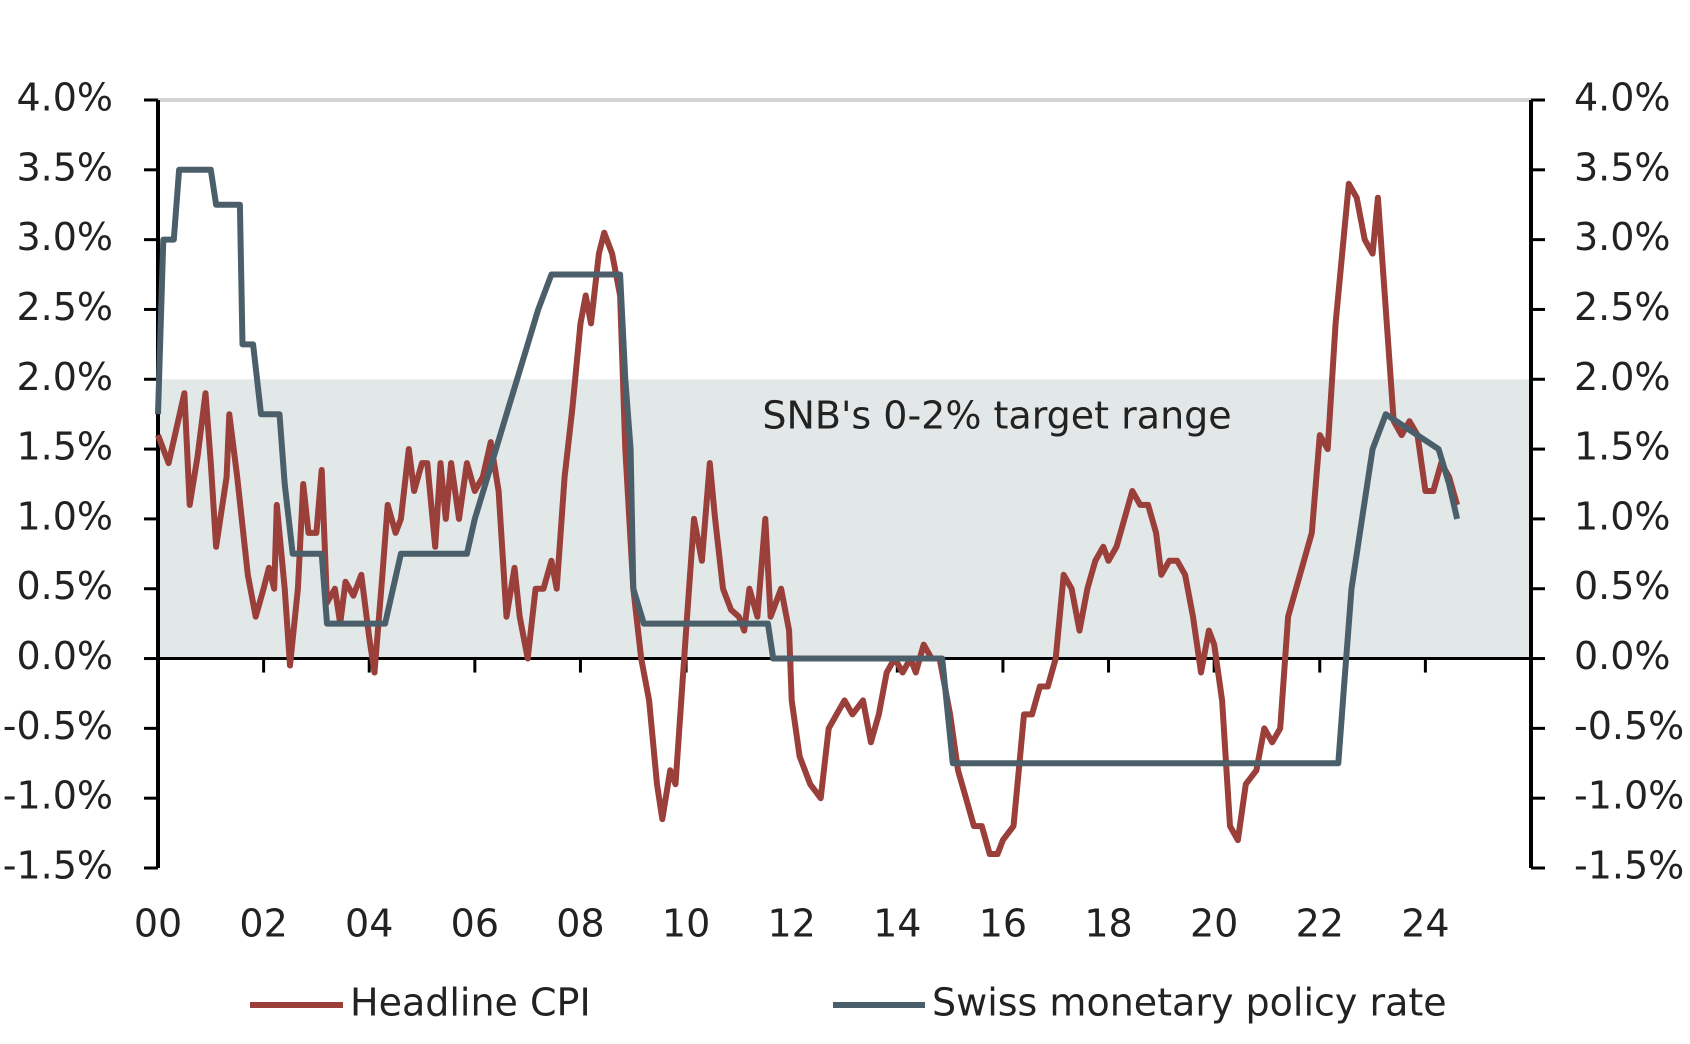  Describe the element at coordinates (1320, 924) in the screenshot. I see `x-tick-label: 22` at that location.